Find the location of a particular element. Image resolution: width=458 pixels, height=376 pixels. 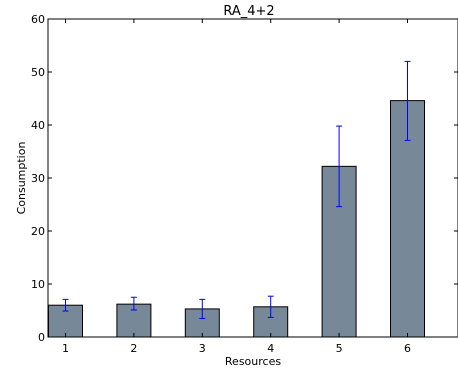

y-tick-label-60: 60 is located at coordinates (38, 19).